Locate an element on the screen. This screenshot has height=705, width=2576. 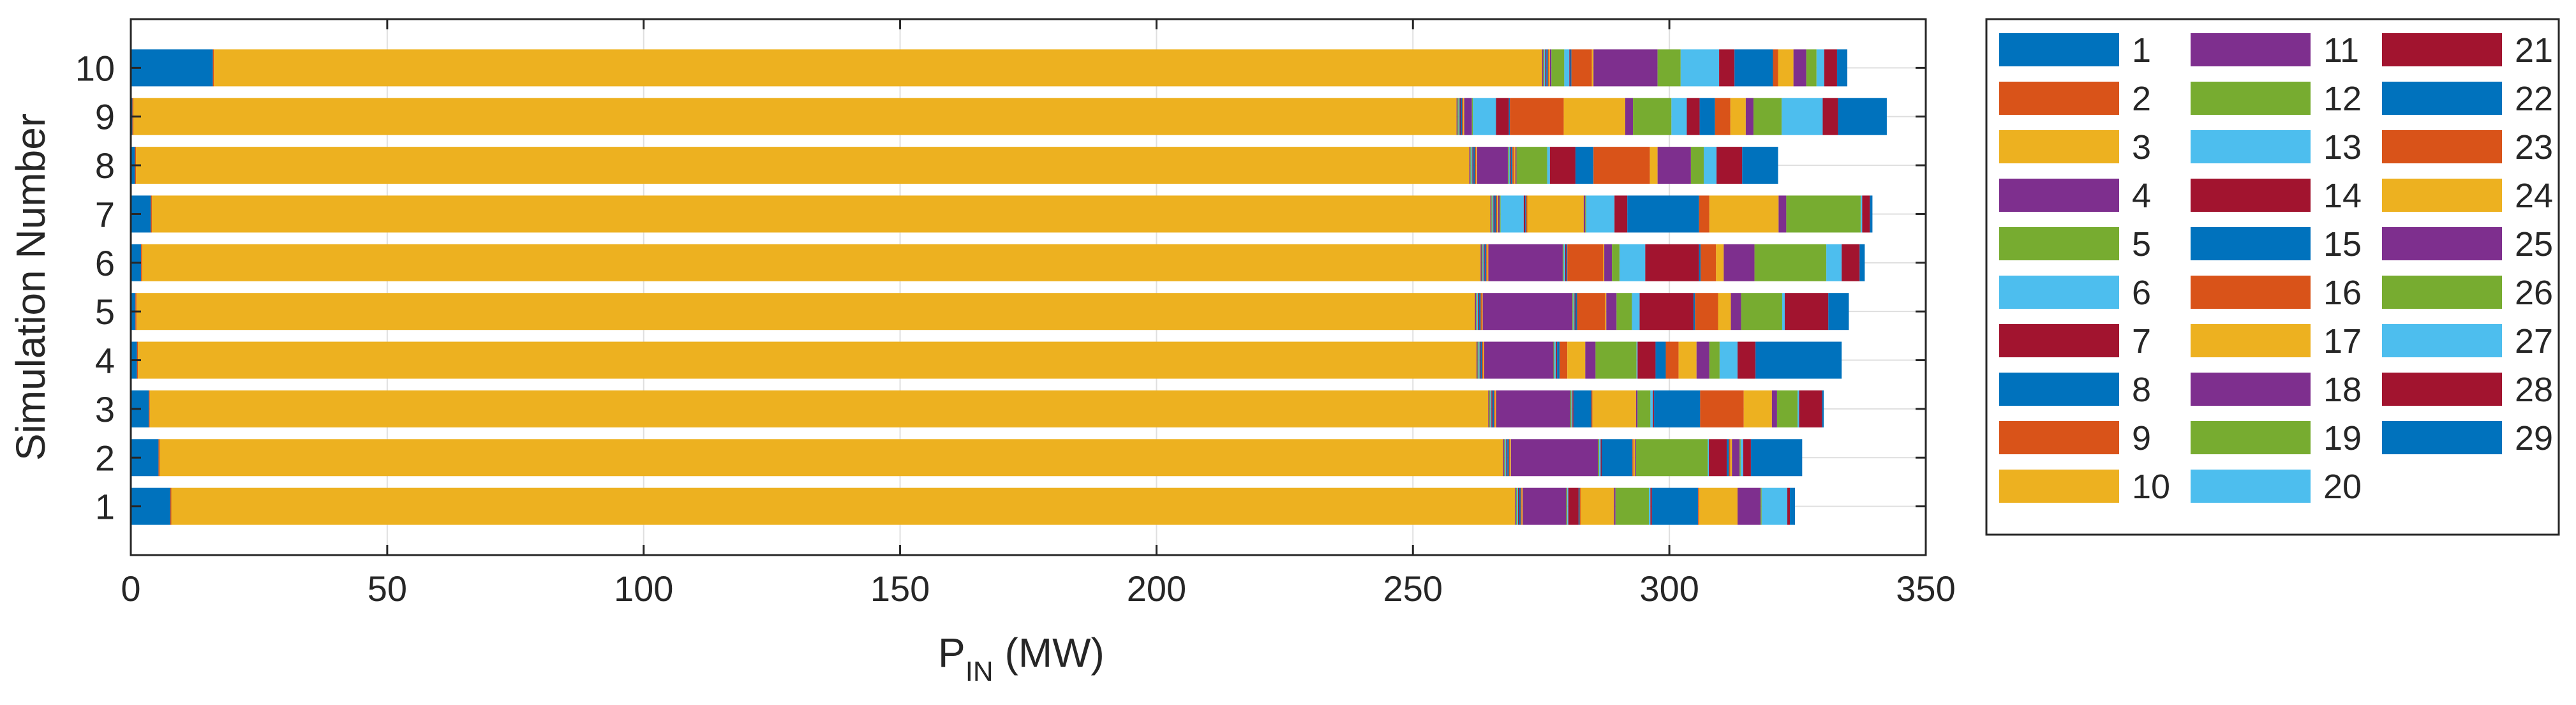
x-tick-label: 50 is located at coordinates (387, 588).